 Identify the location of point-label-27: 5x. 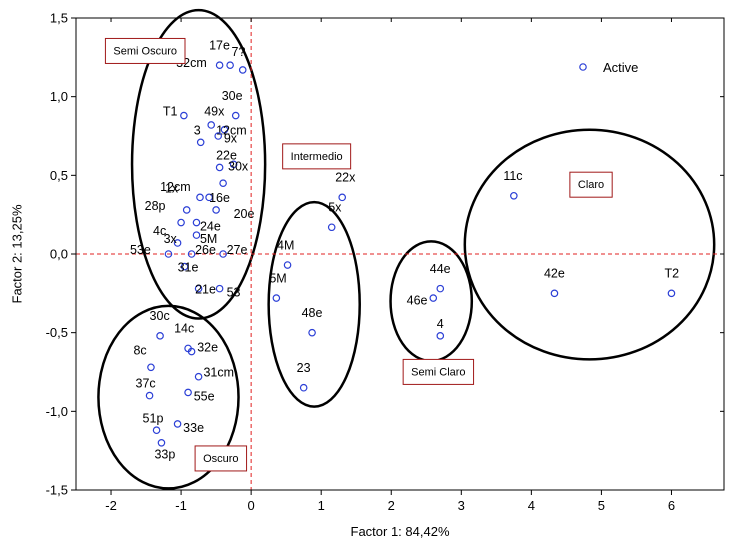
(335, 208).